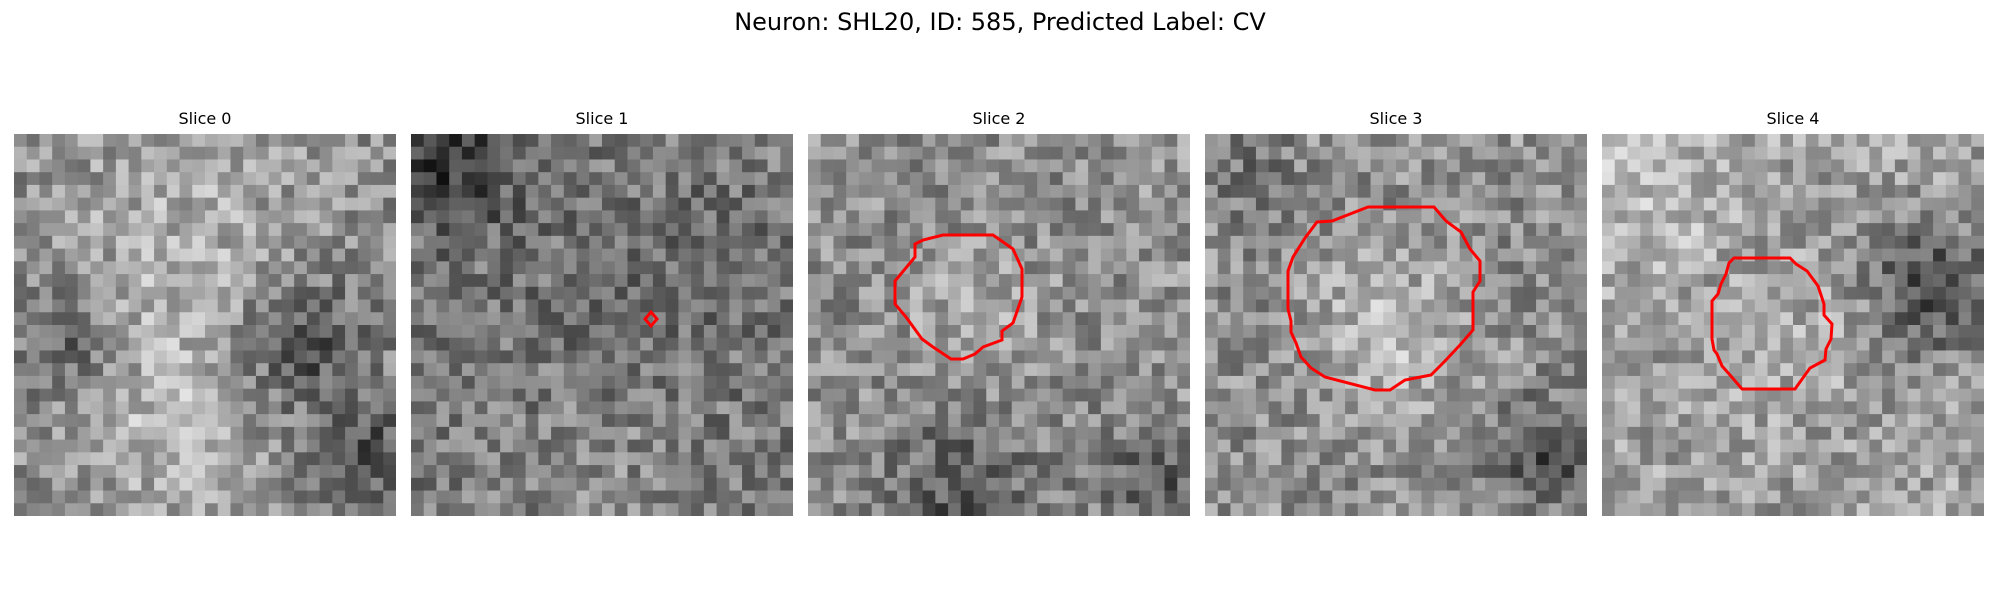 Image resolution: width=2000 pixels, height=600 pixels. What do you see at coordinates (999, 118) in the screenshot?
I see `slice-title-2: Slice 2` at bounding box center [999, 118].